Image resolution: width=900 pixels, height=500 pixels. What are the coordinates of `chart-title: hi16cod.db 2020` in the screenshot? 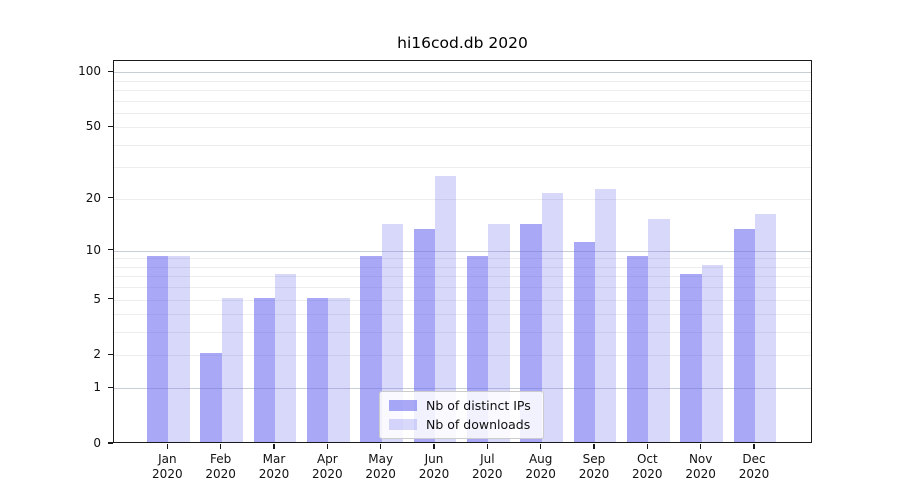 It's located at (462, 43).